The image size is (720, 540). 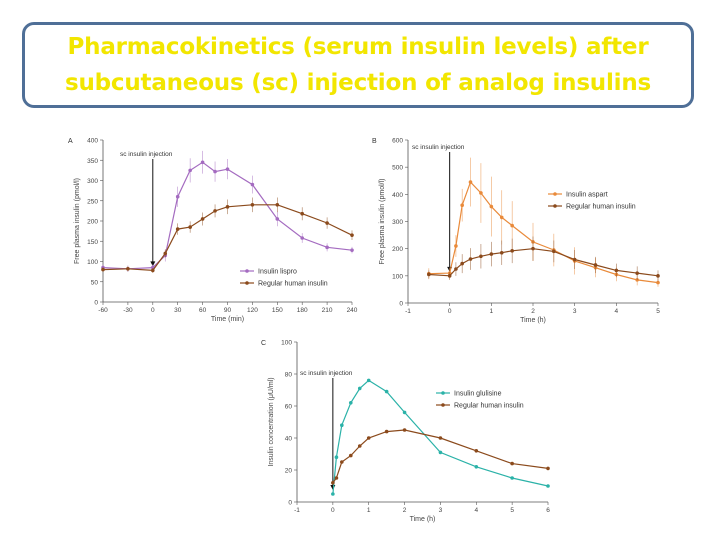 I want to click on x-tick-label: 4, so click(x=476, y=510).